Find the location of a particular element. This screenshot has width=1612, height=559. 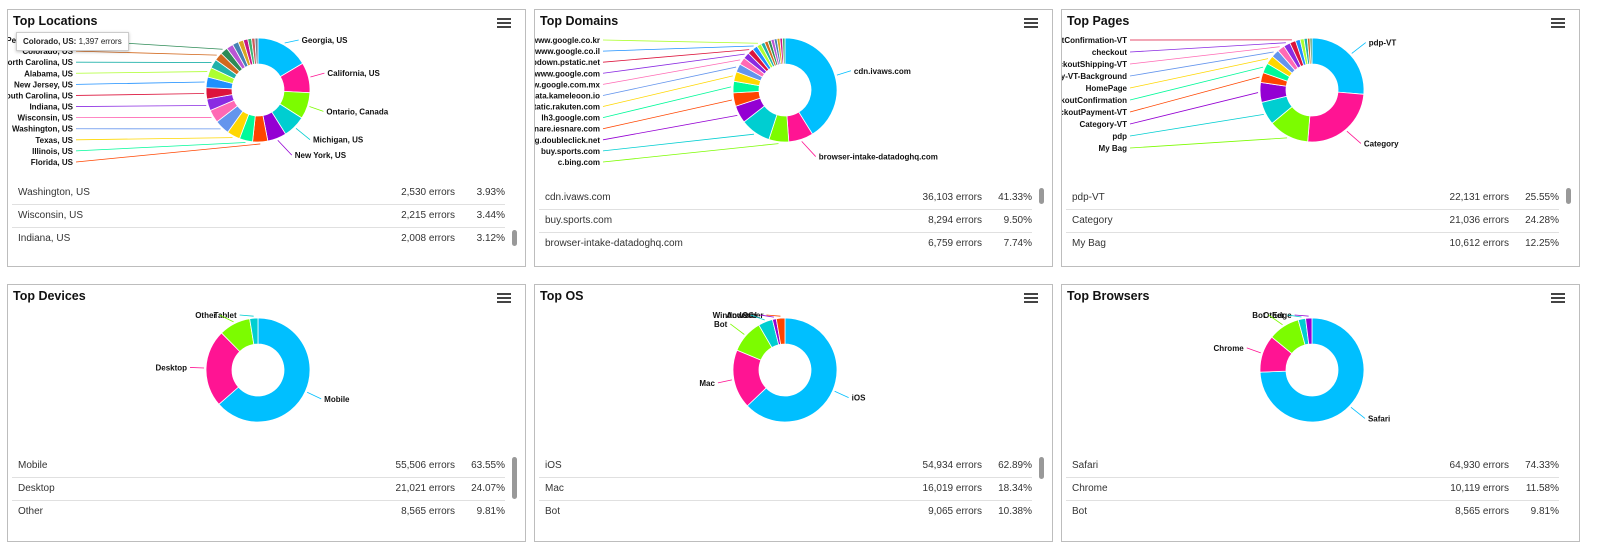

card-title: Top Locations is located at coordinates (55, 21).